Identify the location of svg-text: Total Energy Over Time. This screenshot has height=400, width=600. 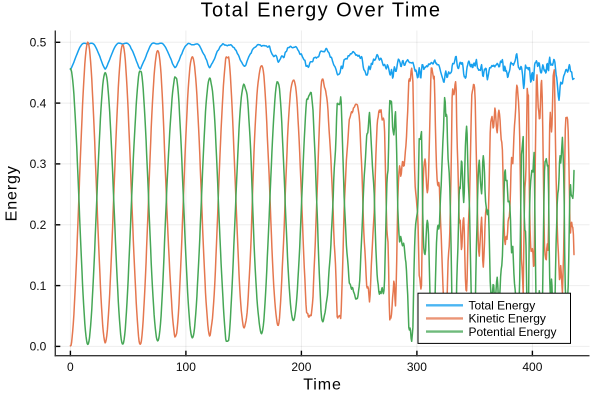
(321, 11).